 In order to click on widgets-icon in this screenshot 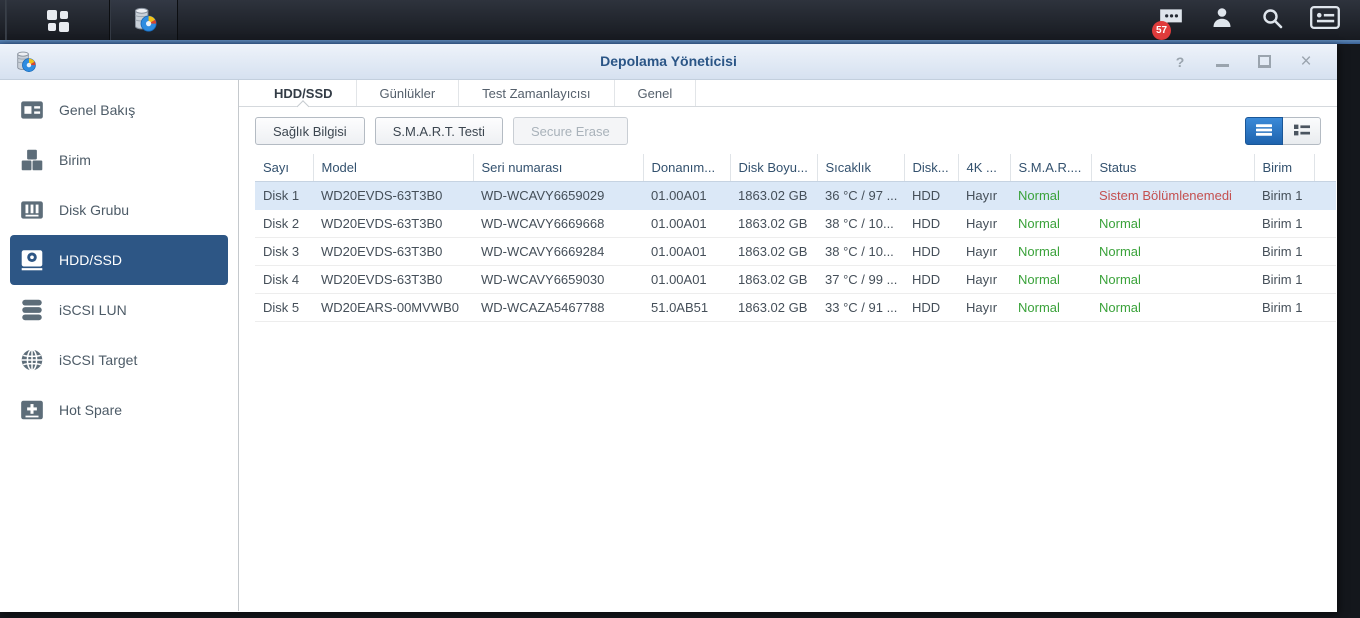, I will do `click(1325, 20)`.